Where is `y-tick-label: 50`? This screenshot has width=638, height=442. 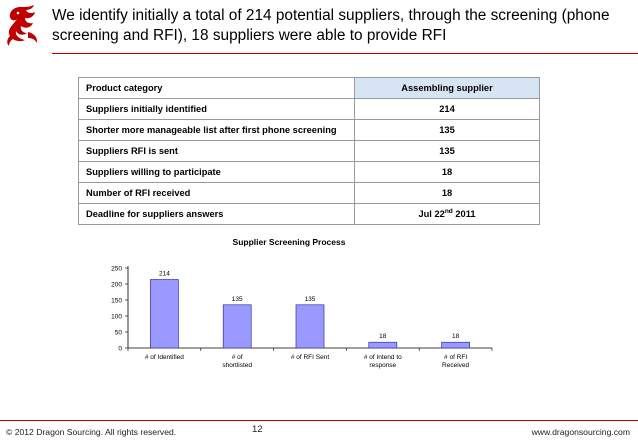 y-tick-label: 50 is located at coordinates (119, 333).